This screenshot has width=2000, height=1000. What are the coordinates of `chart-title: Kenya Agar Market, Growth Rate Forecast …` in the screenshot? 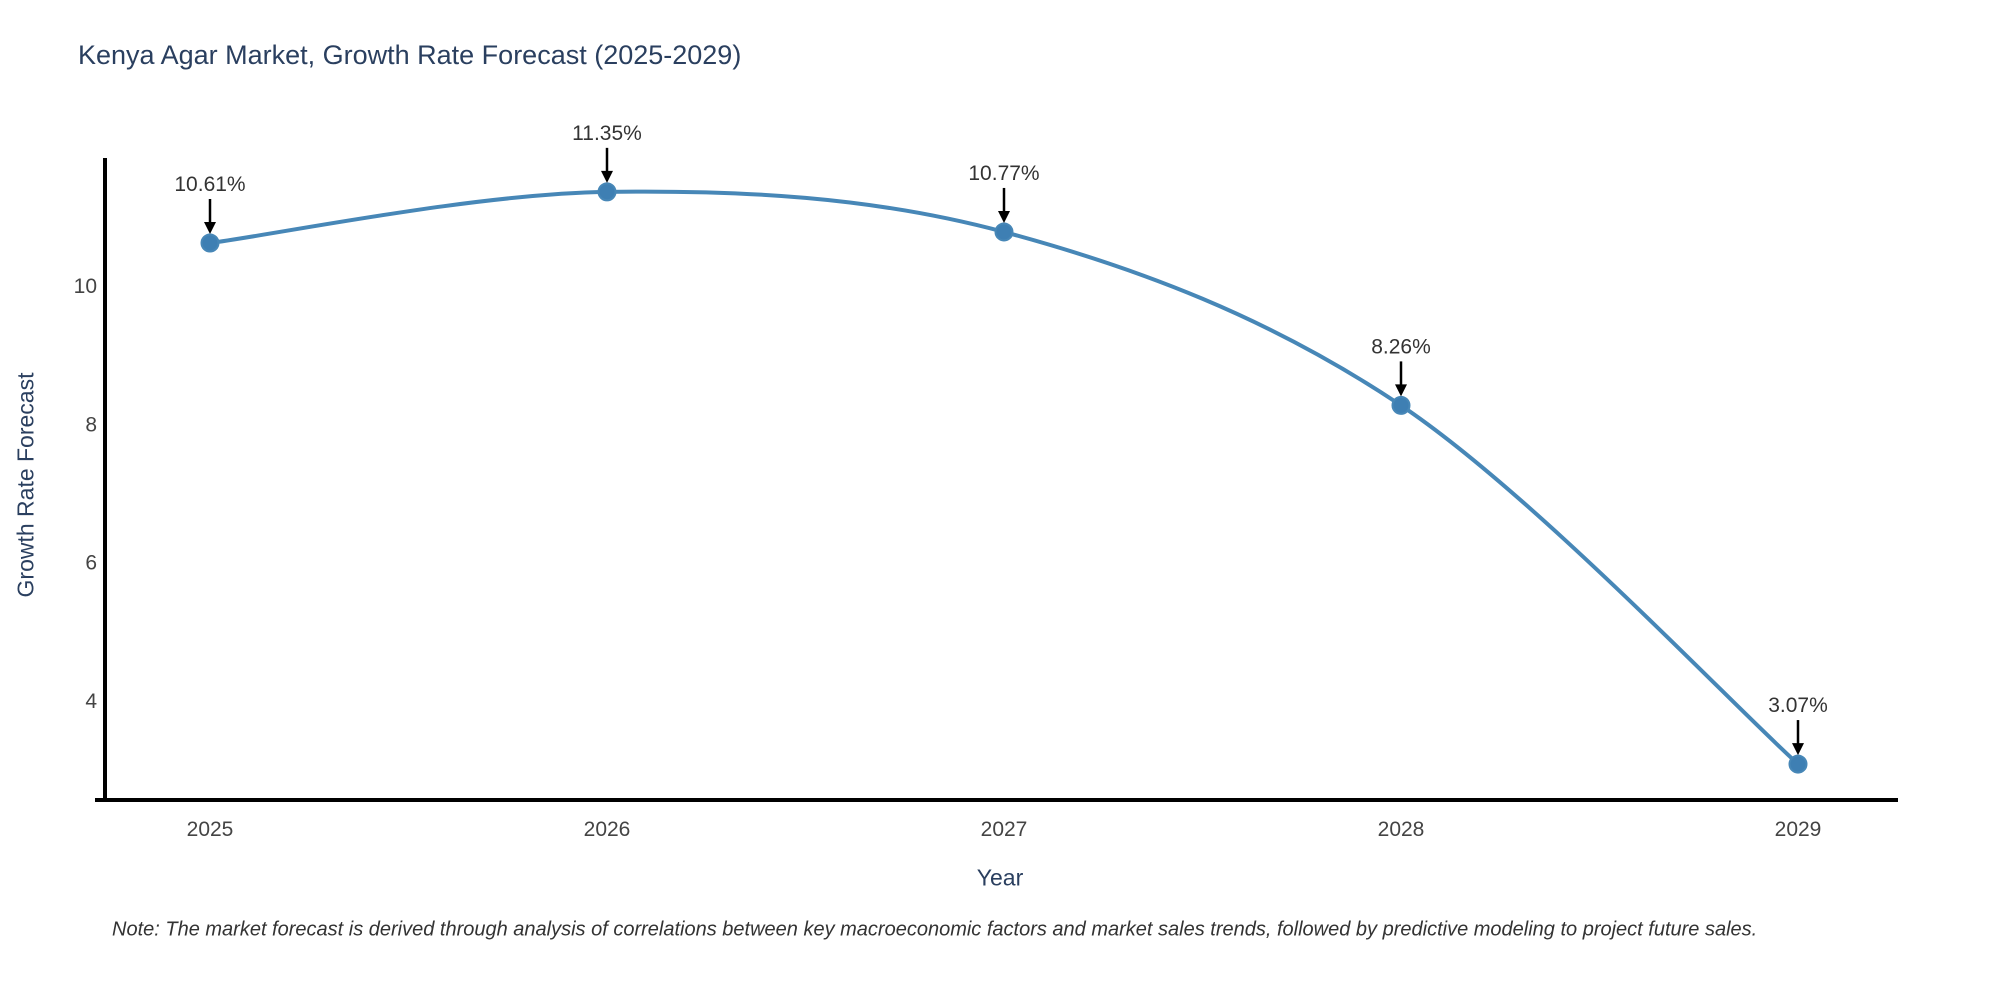 It's located at (410, 55).